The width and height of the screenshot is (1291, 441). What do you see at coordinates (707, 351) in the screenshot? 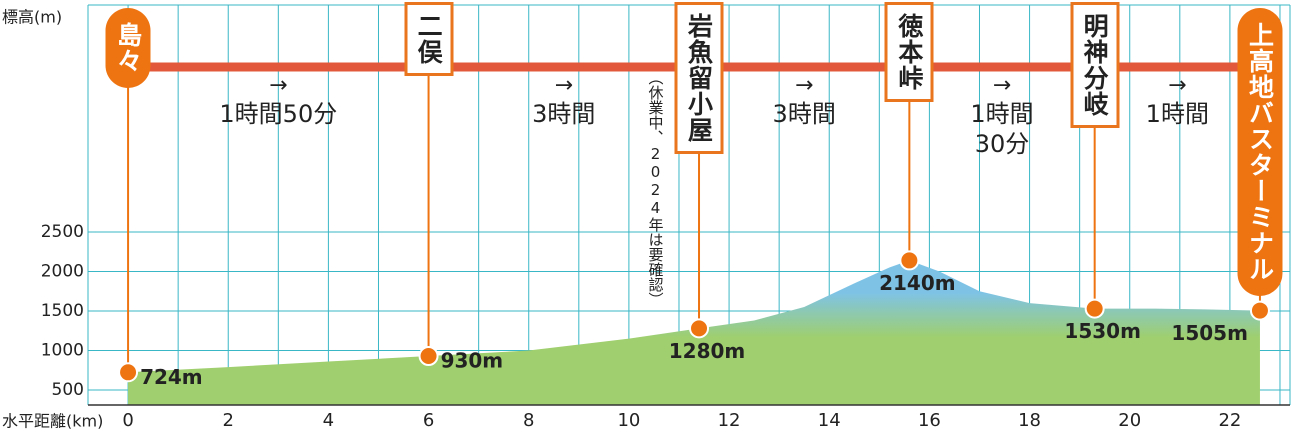
I see `elevation-label: 1280m` at bounding box center [707, 351].